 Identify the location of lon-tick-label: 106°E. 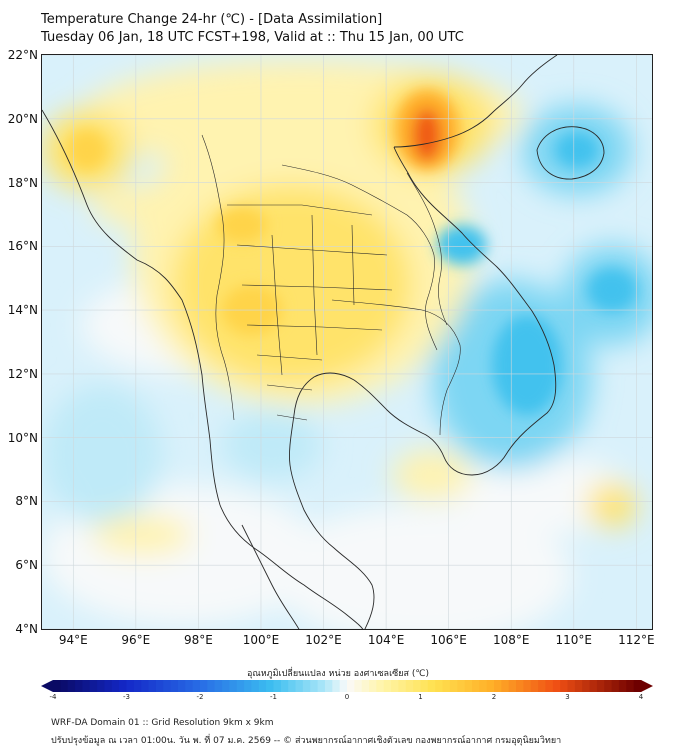
(448, 640).